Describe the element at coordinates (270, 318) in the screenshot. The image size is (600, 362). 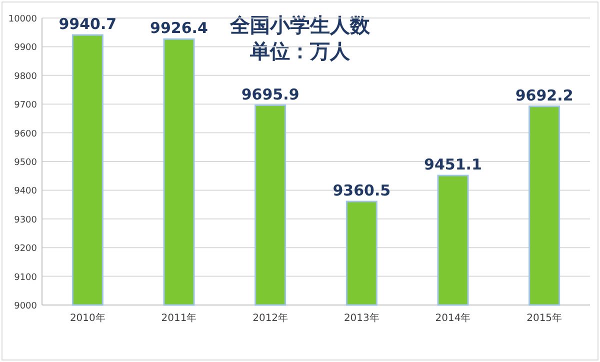
I see `x-tick-label: 2012年` at that location.